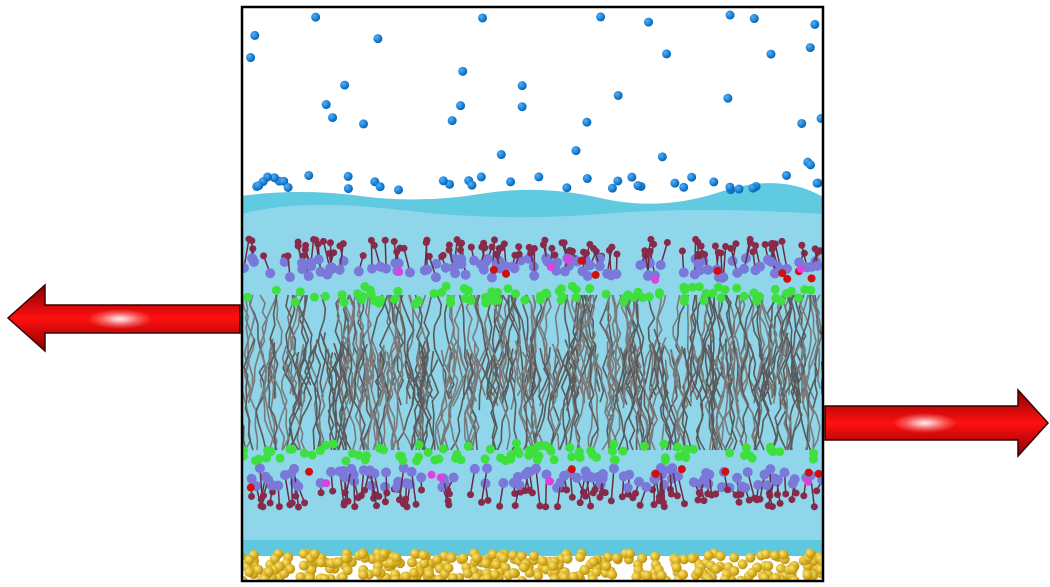 The height and width of the screenshot is (587, 1050). I want to click on oxygen, so click(250, 487).